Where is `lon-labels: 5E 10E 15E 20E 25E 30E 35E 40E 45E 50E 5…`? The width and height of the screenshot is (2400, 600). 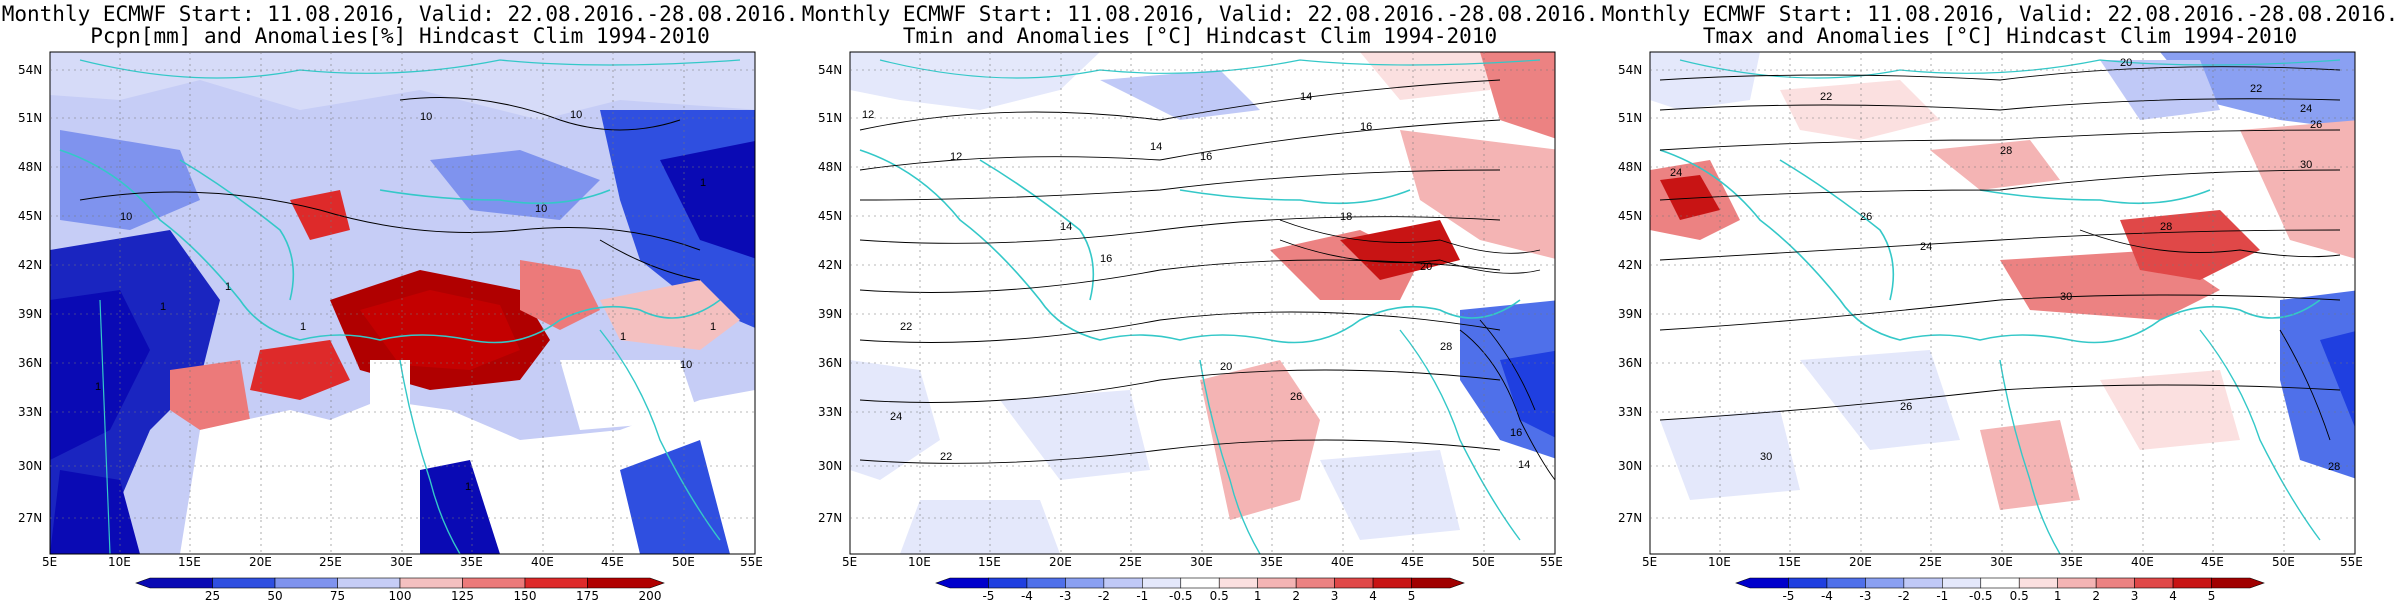 lon-labels: 5E 10E 15E 20E 25E 30E 35E 40E 45E 50E 5… is located at coordinates (2002, 562).